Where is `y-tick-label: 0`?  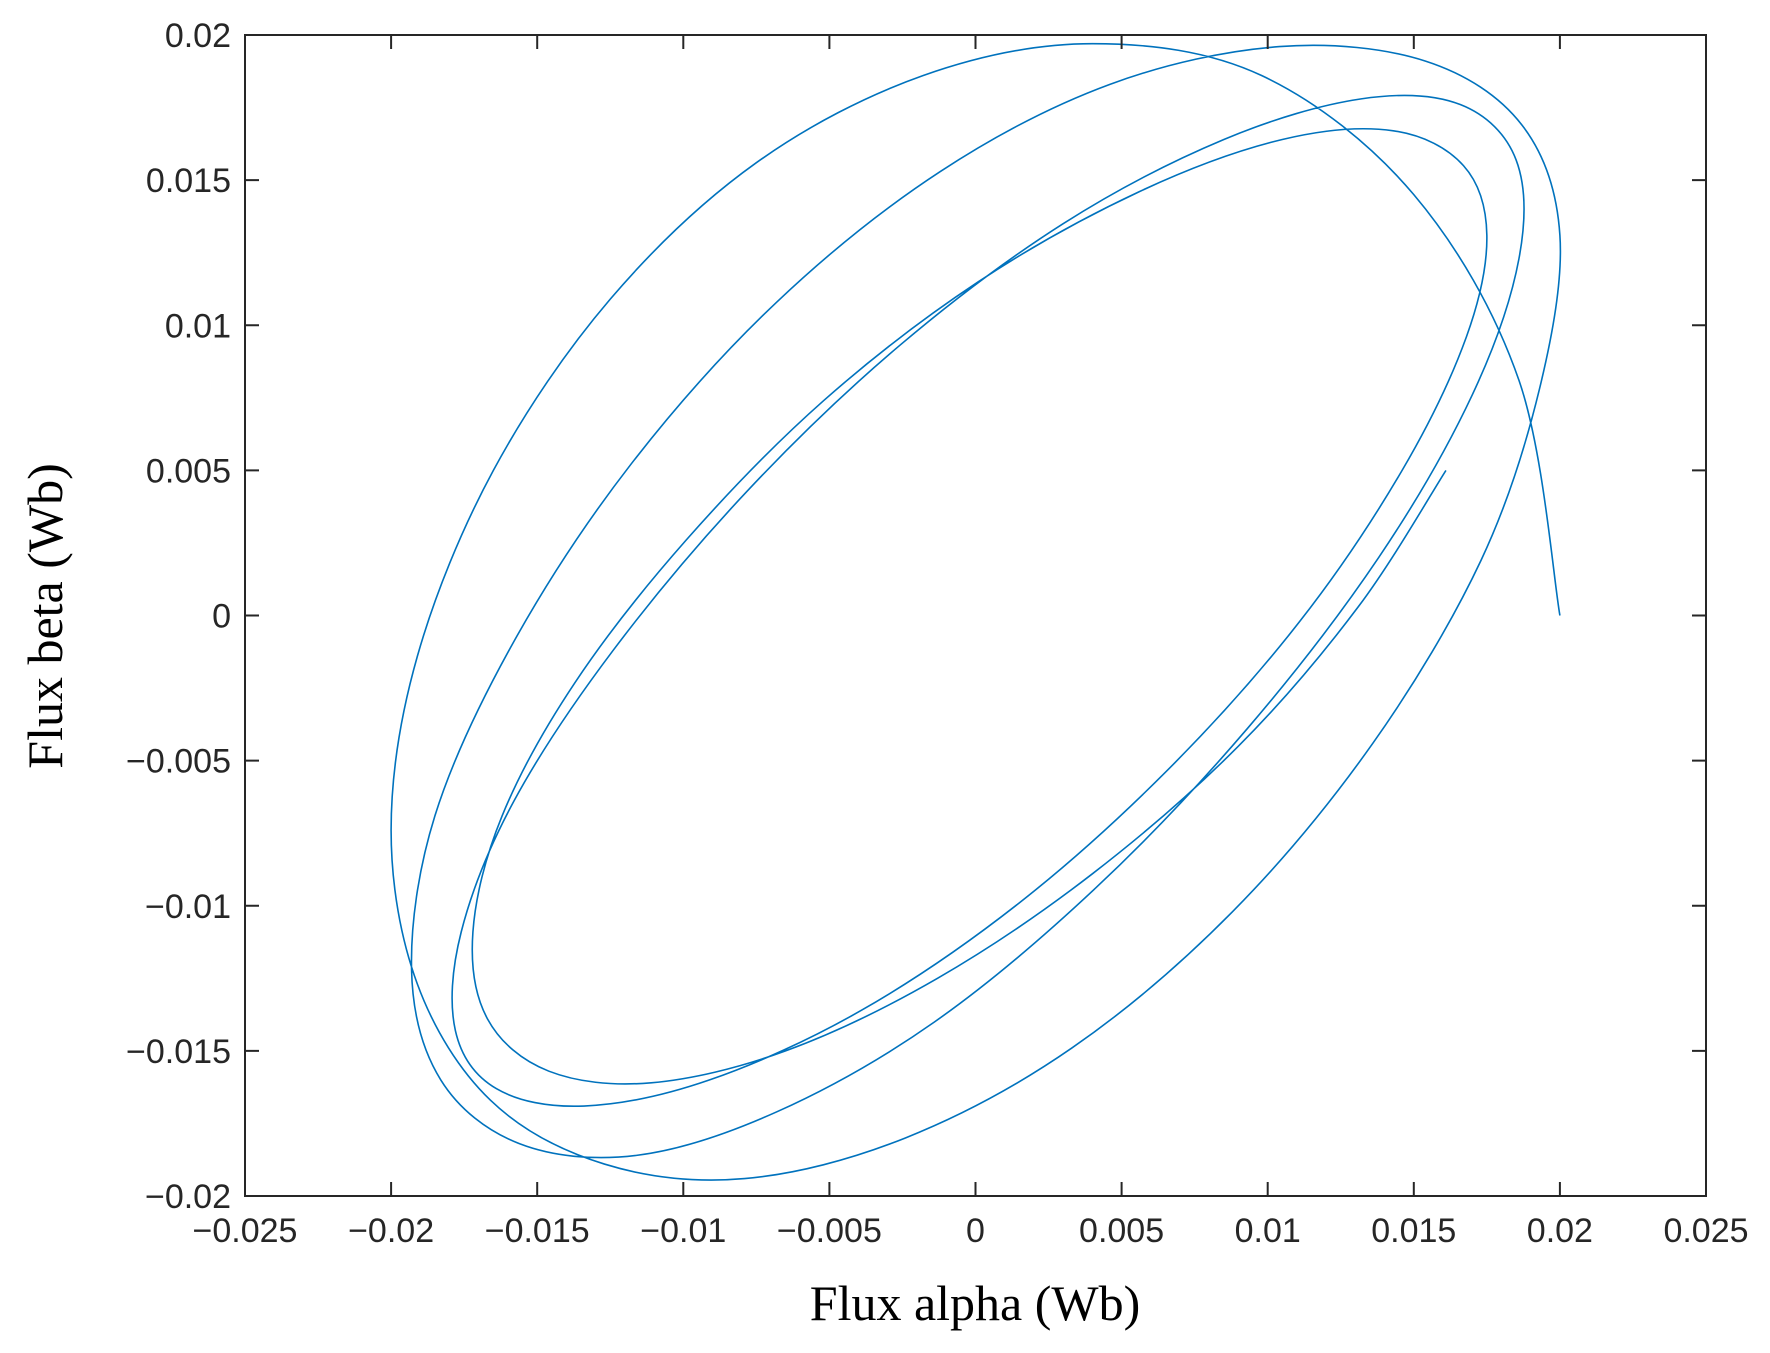 y-tick-label: 0 is located at coordinates (221, 617).